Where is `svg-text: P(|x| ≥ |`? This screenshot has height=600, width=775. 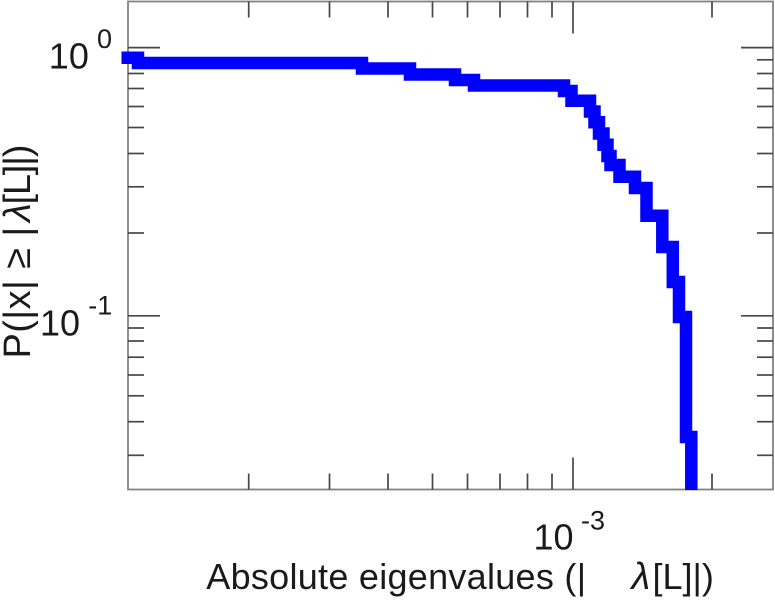 svg-text: P(|x| ≥ | is located at coordinates (19, 292).